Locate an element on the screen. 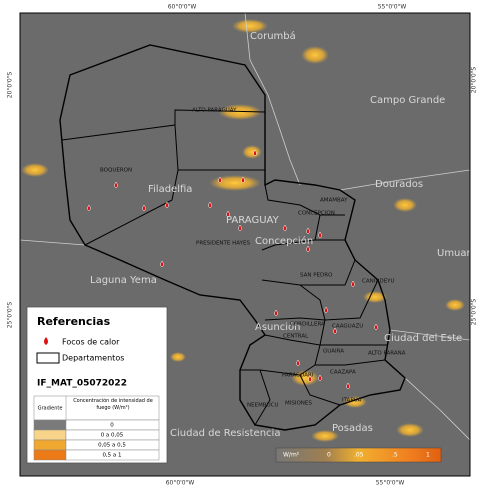 Image resolution: width=480 pixels, height=493 pixels. legend-department-symbol is located at coordinates (48, 358).